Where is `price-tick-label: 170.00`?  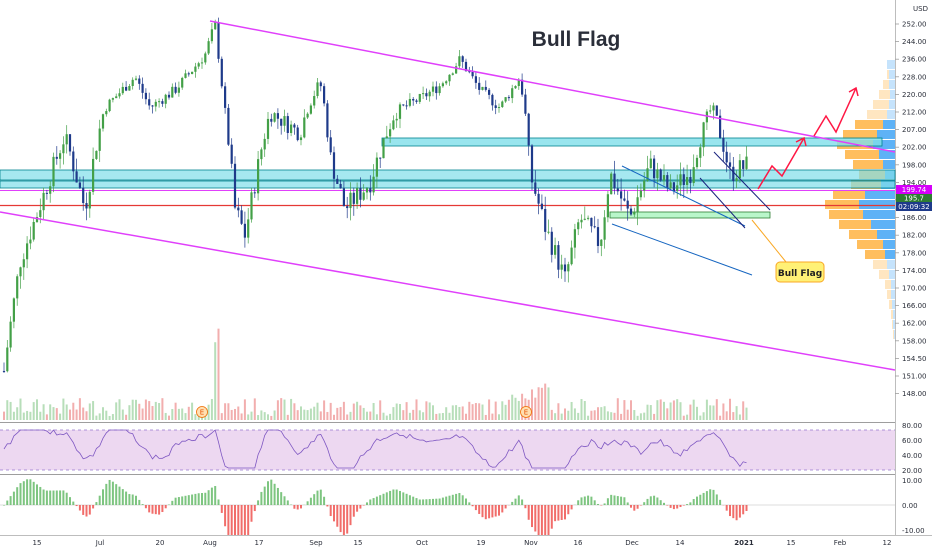
price-tick-label: 170.00 is located at coordinates (914, 289).